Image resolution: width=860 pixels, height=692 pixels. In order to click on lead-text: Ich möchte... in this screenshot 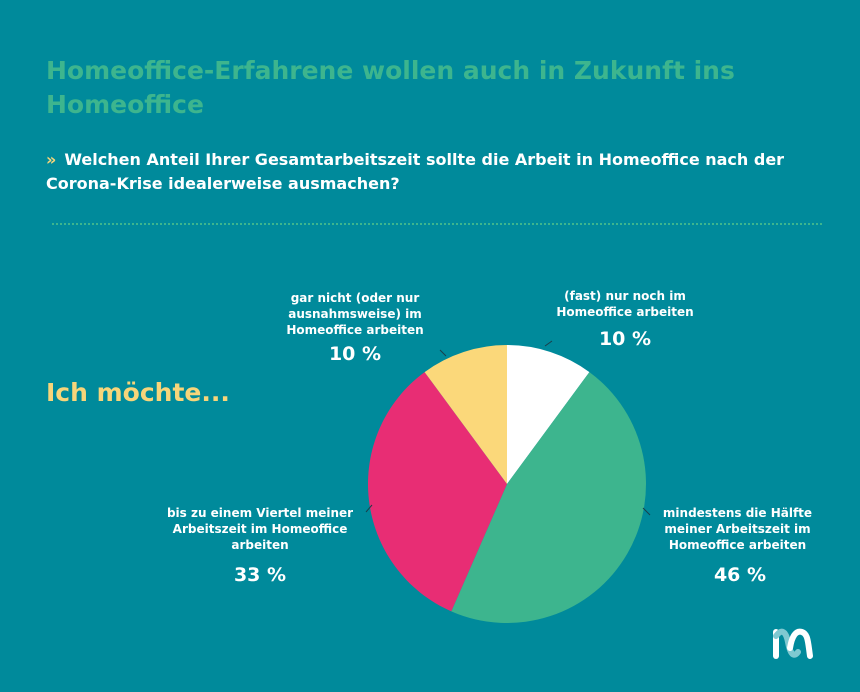, I will do `click(138, 392)`.